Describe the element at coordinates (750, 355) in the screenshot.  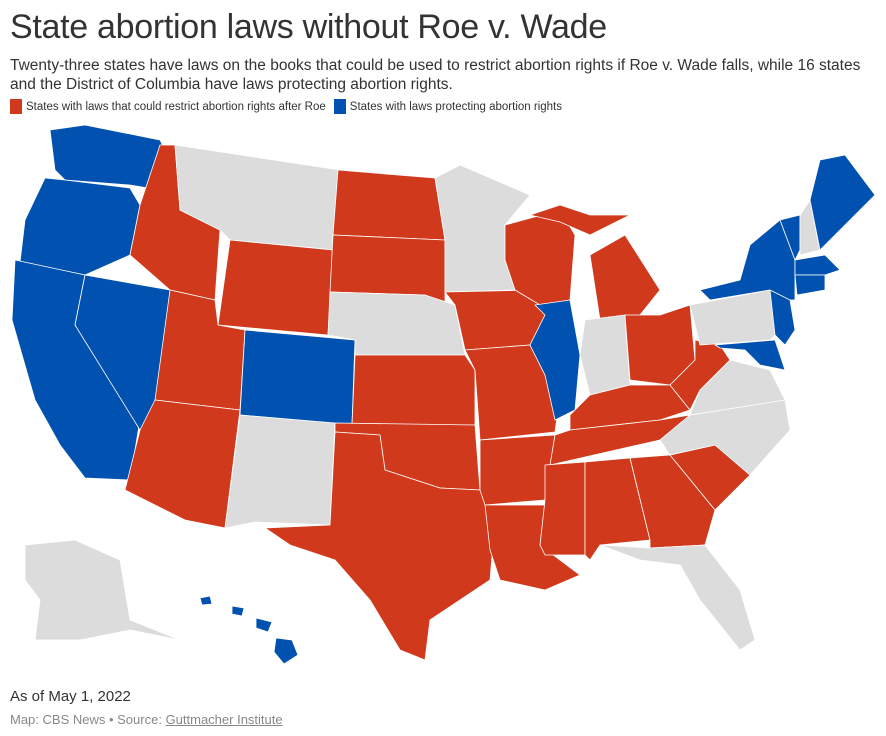
I see `state-maryland-delaware` at that location.